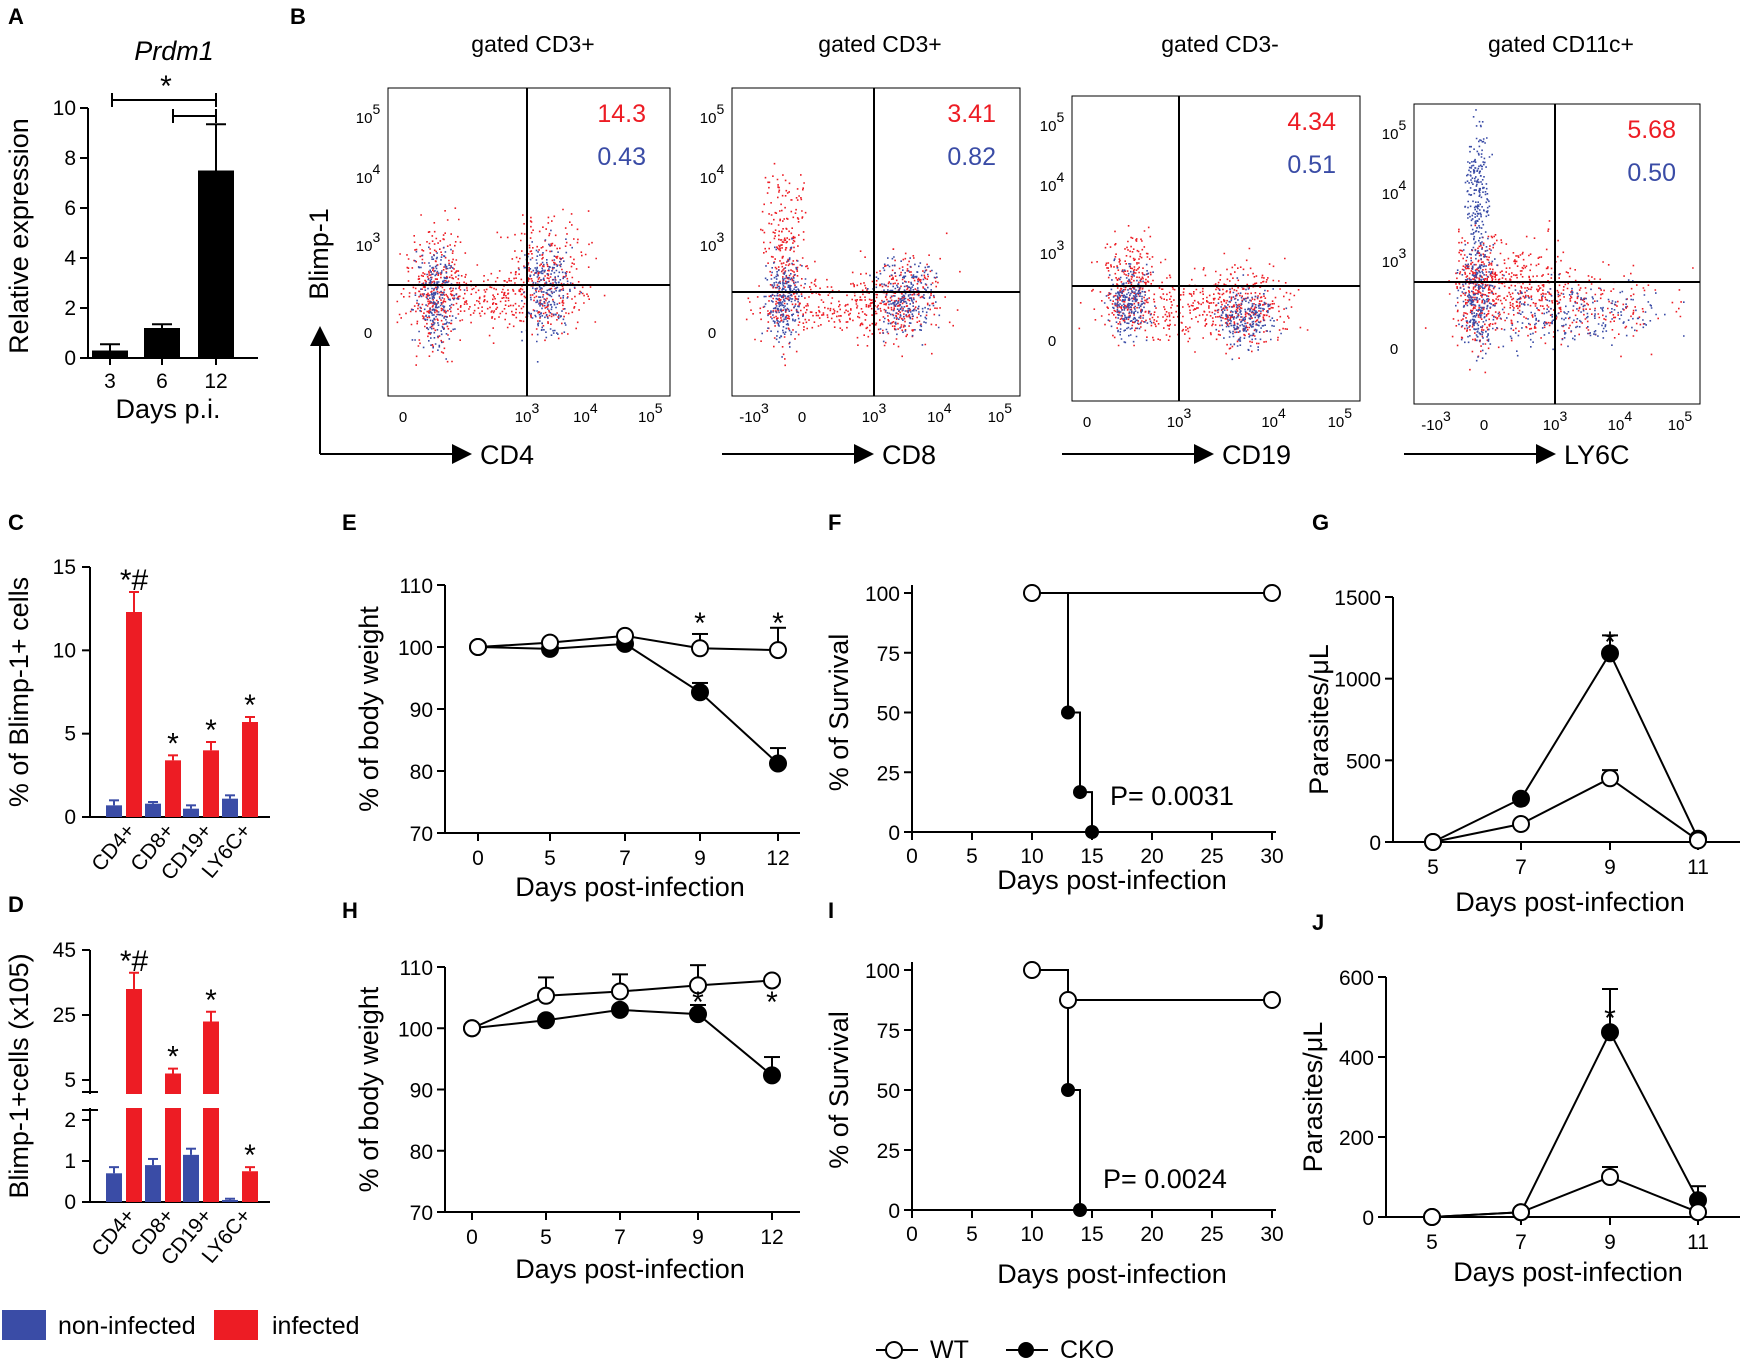 The width and height of the screenshot is (1762, 1362). Describe the element at coordinates (350, 910) in the screenshot. I see `panel-letter-h: H` at that location.